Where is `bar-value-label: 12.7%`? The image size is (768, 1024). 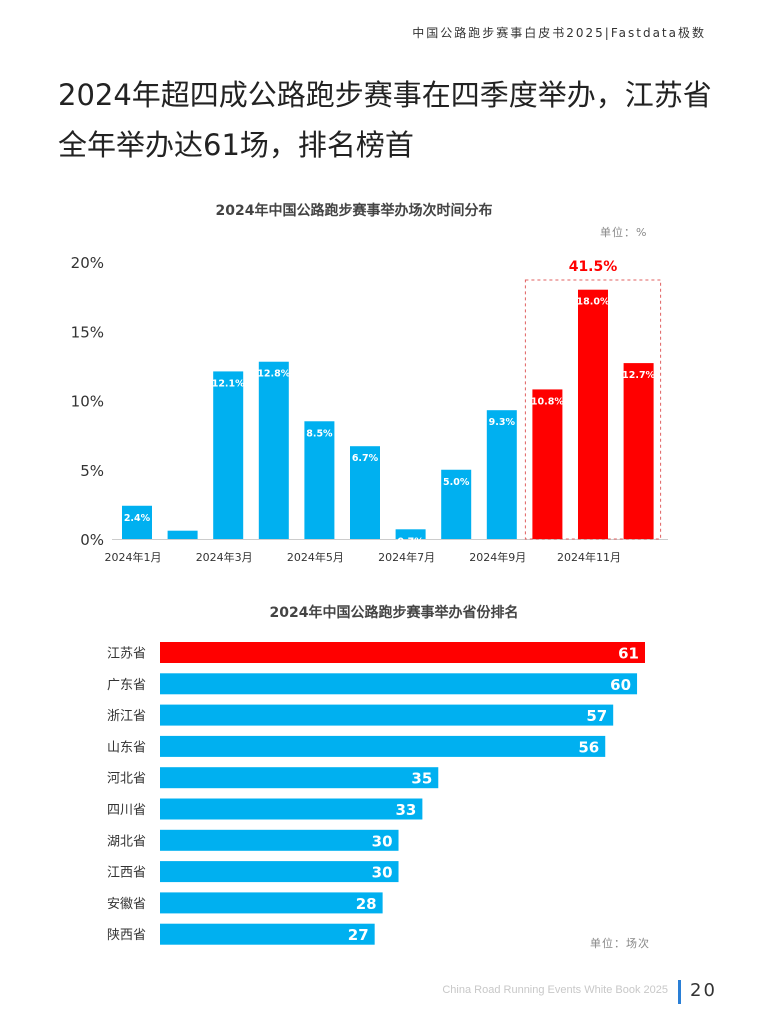 bar-value-label: 12.7% is located at coordinates (638, 375).